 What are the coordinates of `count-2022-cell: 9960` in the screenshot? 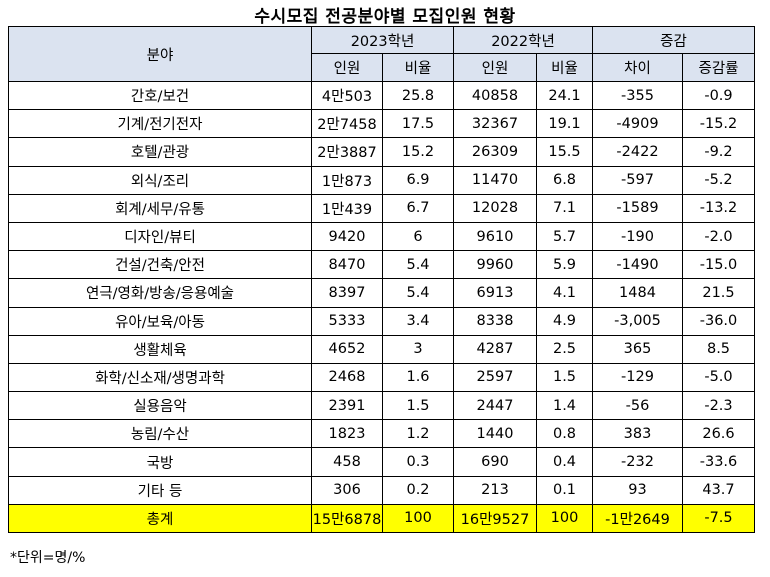 It's located at (495, 265).